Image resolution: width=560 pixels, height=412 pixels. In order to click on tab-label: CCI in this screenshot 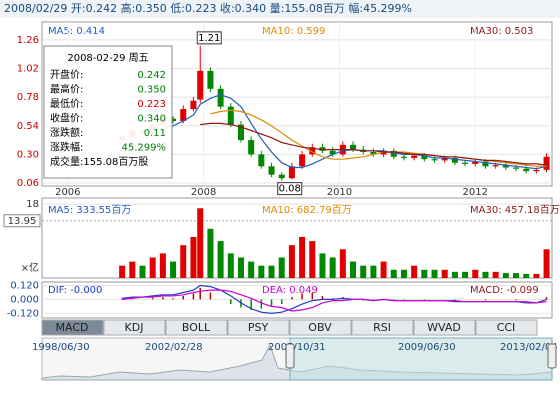, I will do `click(506, 327)`.